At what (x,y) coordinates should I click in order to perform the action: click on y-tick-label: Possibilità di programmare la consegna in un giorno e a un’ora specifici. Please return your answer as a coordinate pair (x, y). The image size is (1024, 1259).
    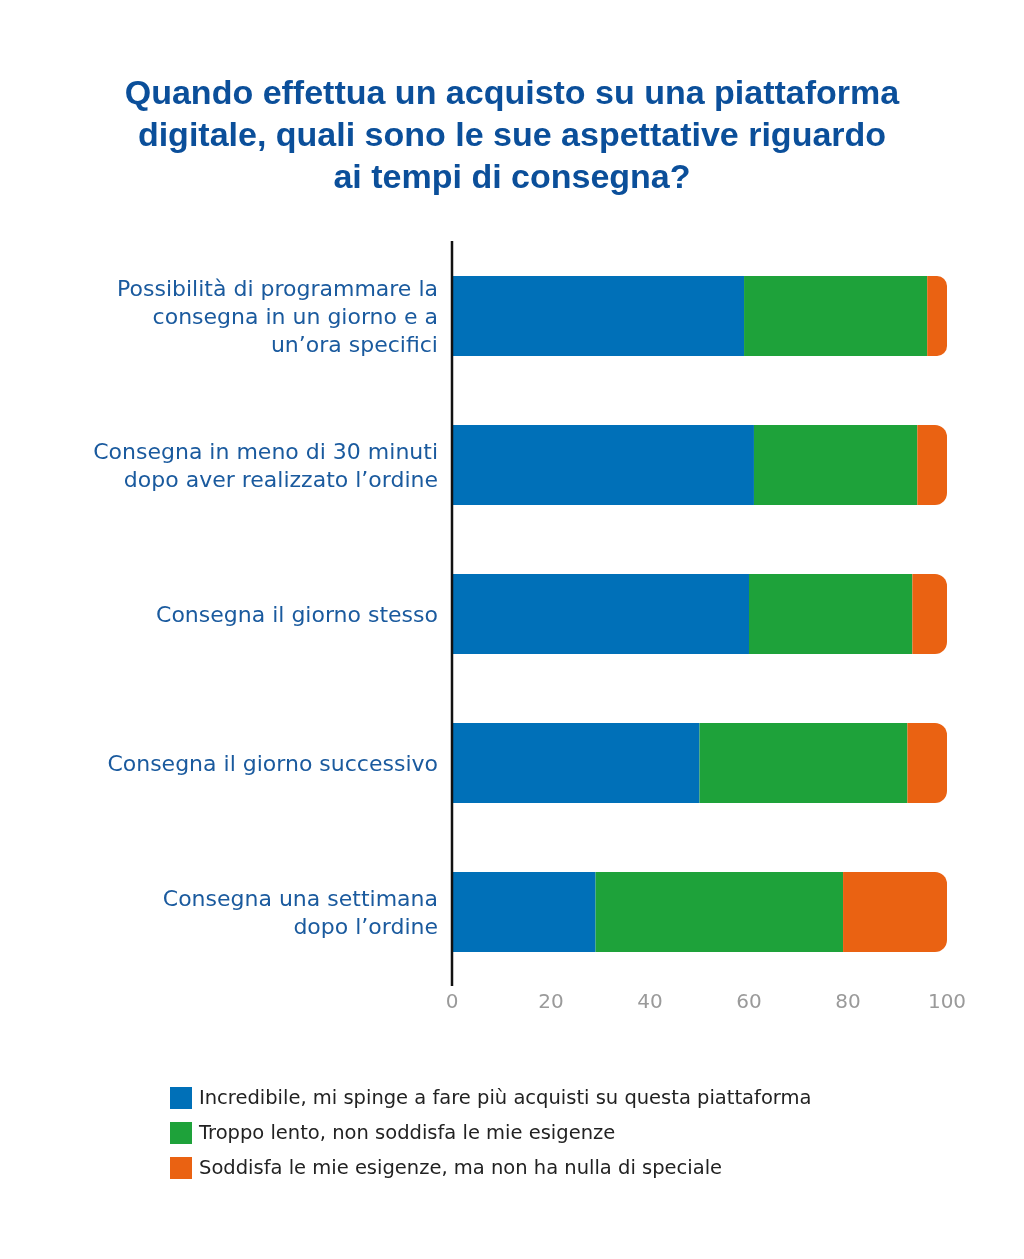
    Looking at the image, I should click on (277, 315).